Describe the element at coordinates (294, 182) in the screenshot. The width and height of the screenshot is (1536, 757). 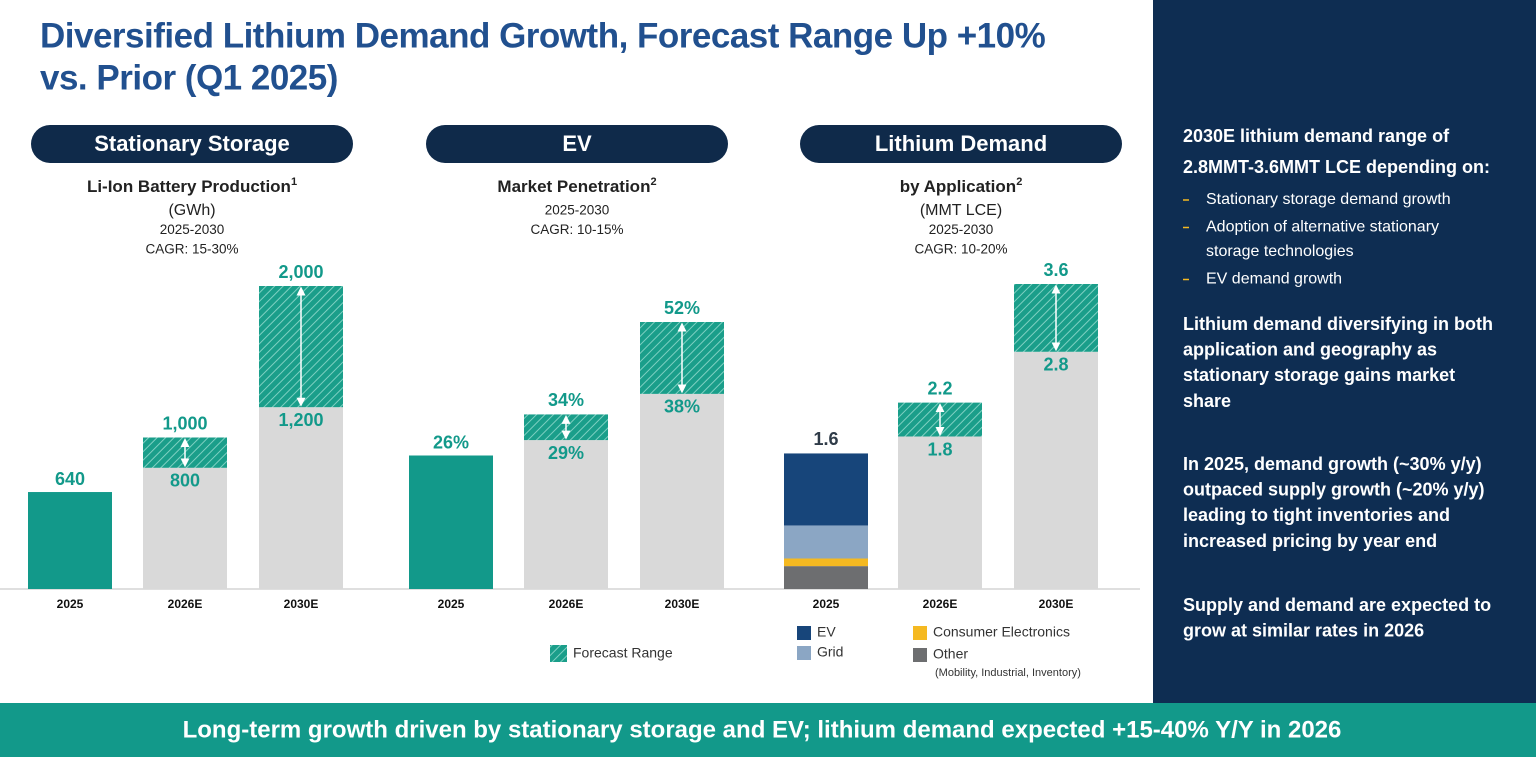
I see `title-note: 1` at that location.